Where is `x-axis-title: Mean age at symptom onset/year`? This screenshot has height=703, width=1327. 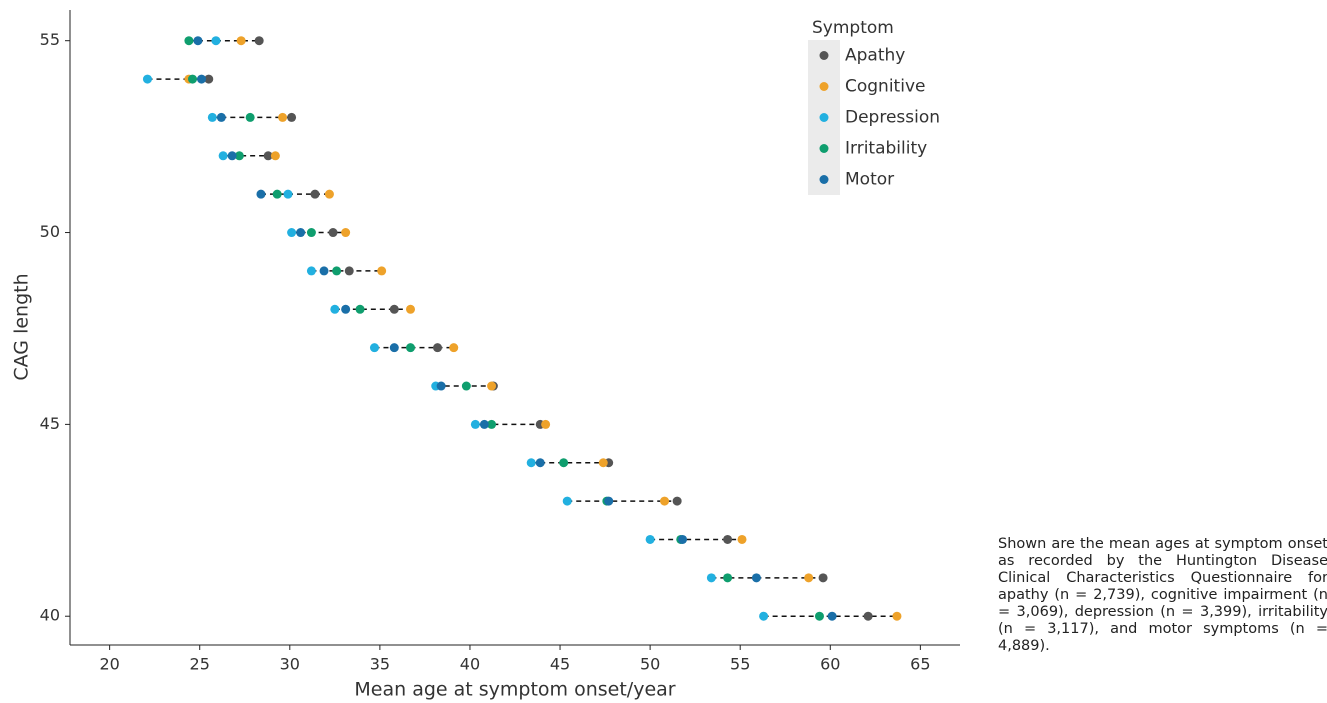
x-axis-title: Mean age at symptom onset/year is located at coordinates (514, 690).